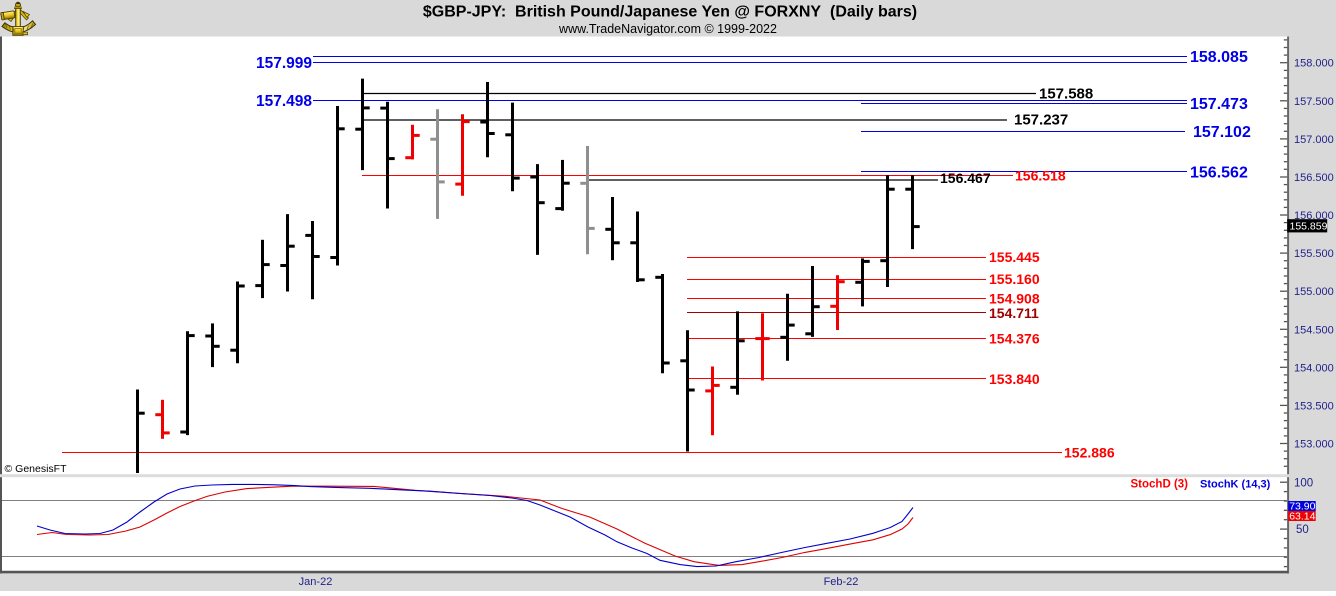  I want to click on svg-text: 154.908, so click(1014, 298).